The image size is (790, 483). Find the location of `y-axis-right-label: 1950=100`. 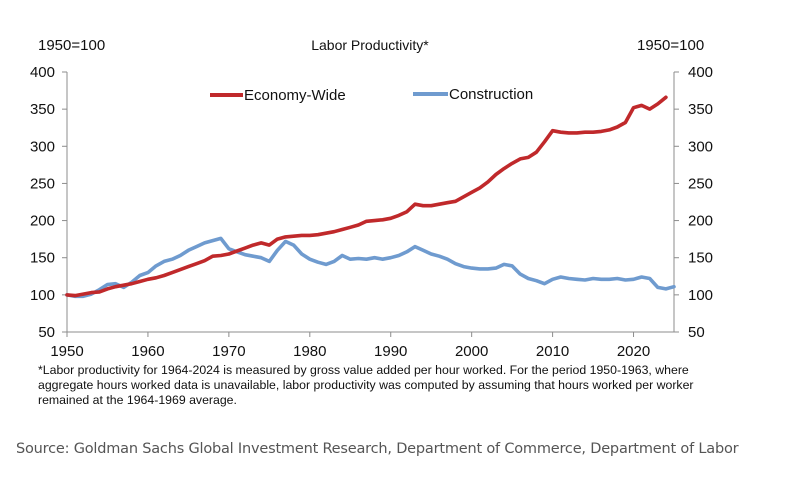

y-axis-right-label: 1950=100 is located at coordinates (670, 45).